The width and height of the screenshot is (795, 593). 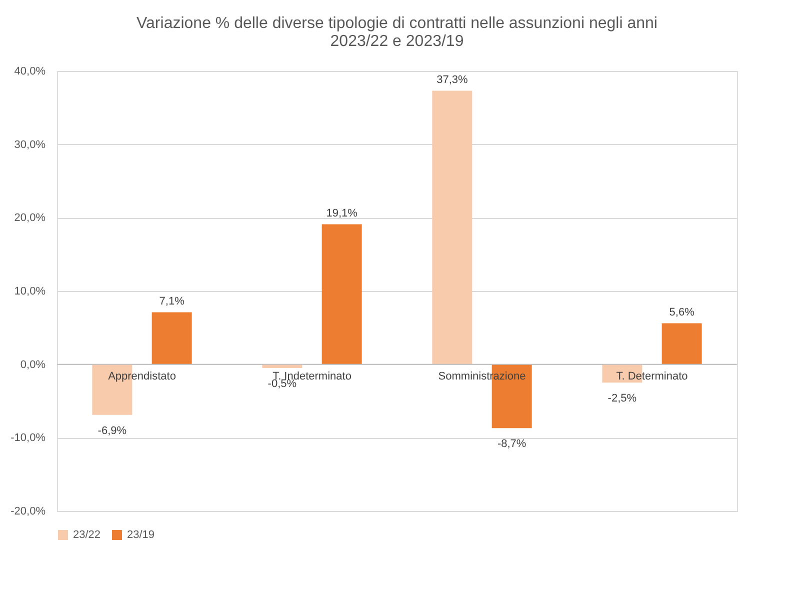 What do you see at coordinates (87, 535) in the screenshot?
I see `legend-label: 23/22` at bounding box center [87, 535].